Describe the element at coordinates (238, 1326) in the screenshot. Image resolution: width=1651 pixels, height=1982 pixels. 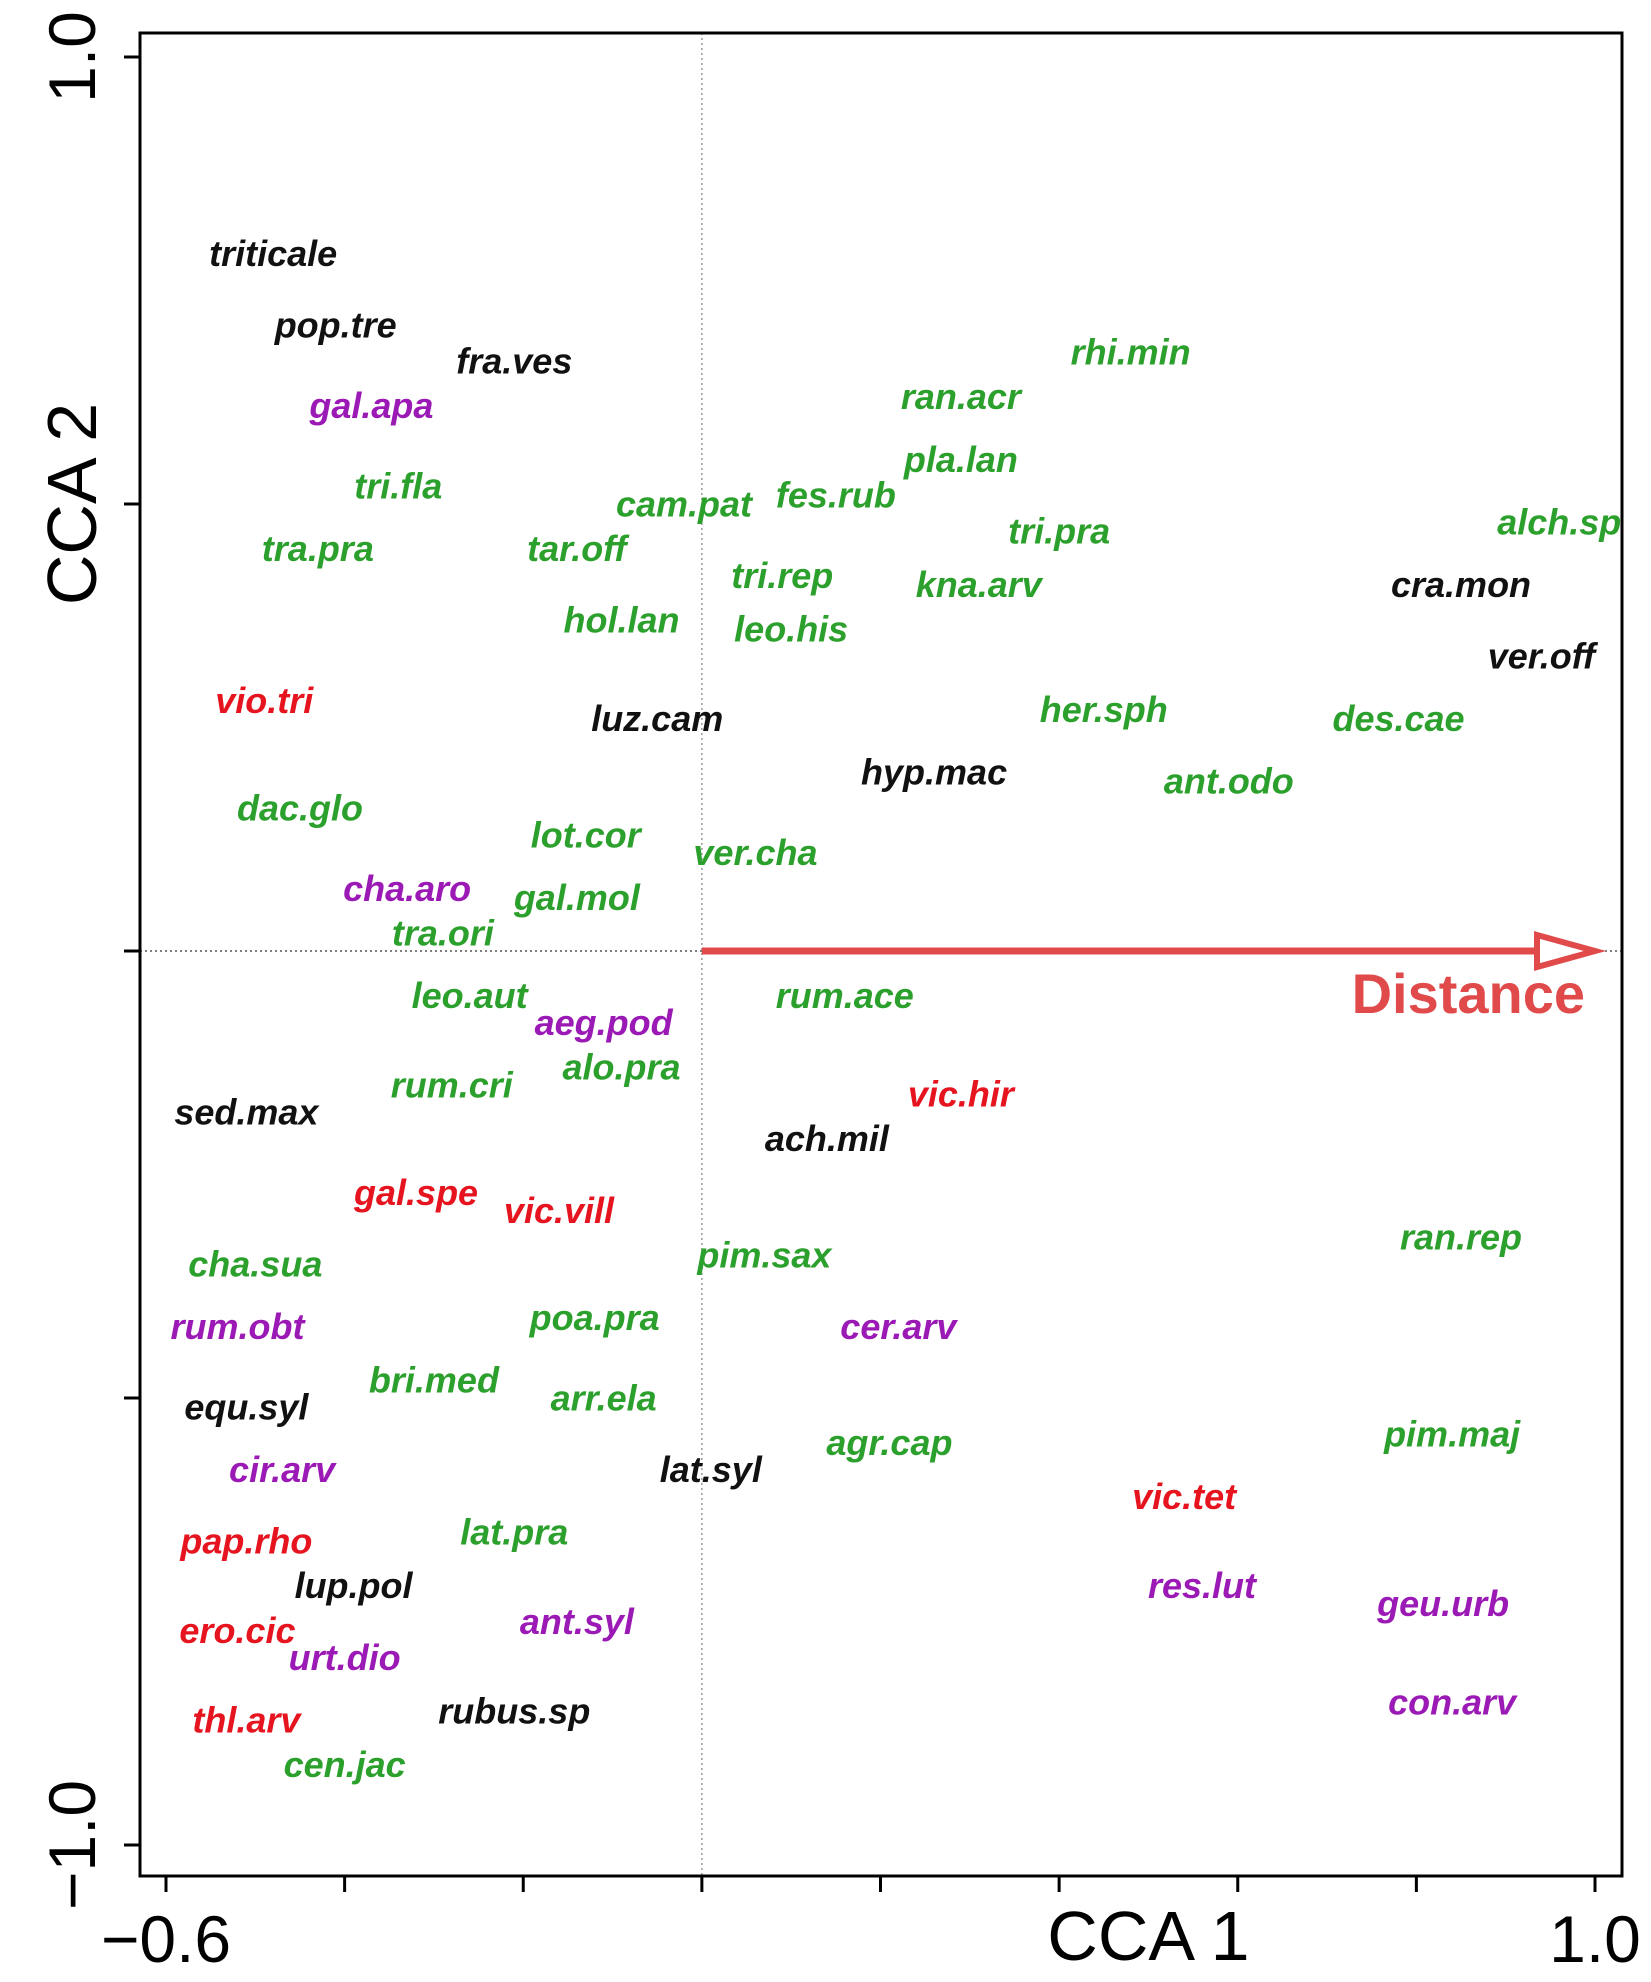
I see `species-label: rum.obt` at that location.